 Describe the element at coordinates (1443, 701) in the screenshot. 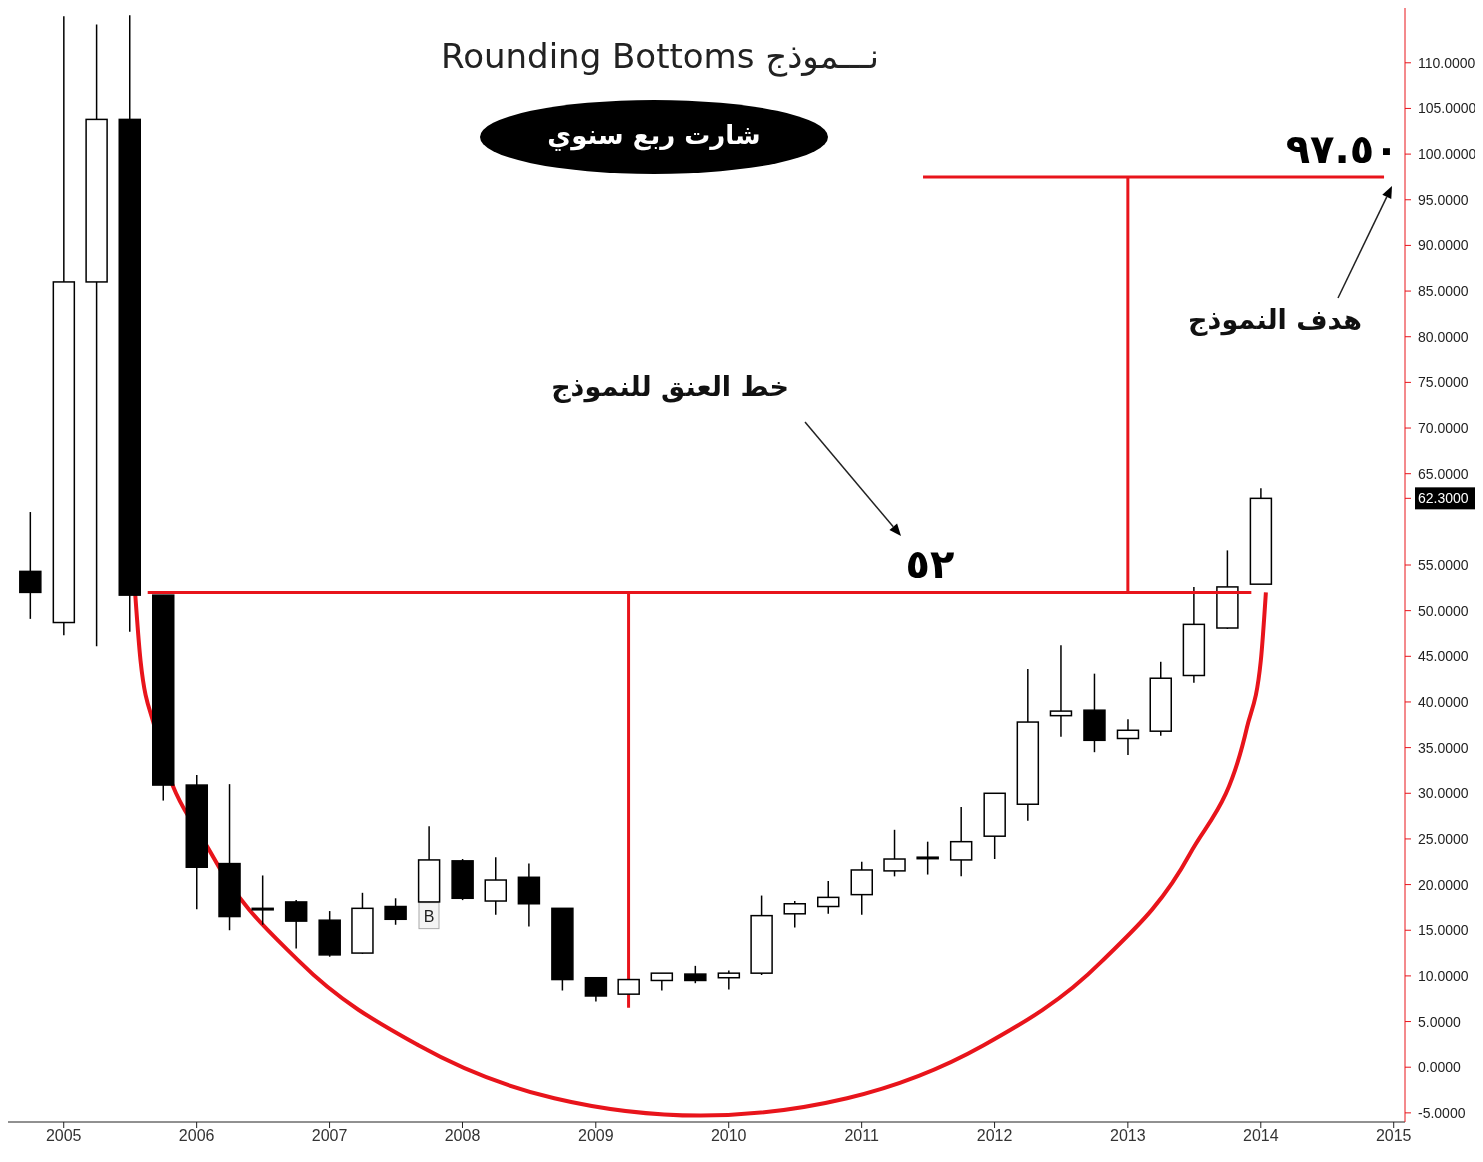

I see `y-tick-label: 40.0000` at that location.